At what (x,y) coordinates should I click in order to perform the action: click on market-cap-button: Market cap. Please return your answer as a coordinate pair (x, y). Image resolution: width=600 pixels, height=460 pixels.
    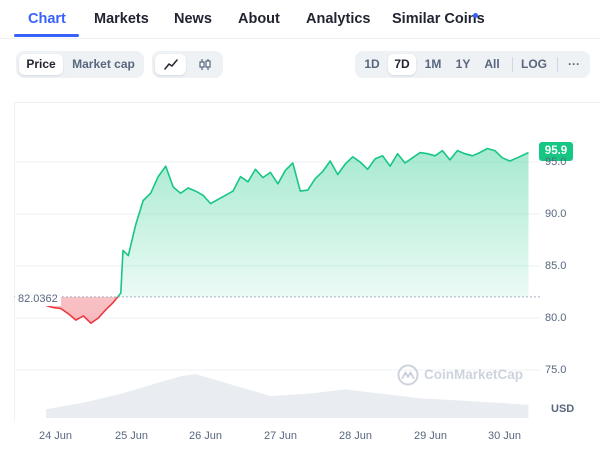
    Looking at the image, I should click on (103, 64).